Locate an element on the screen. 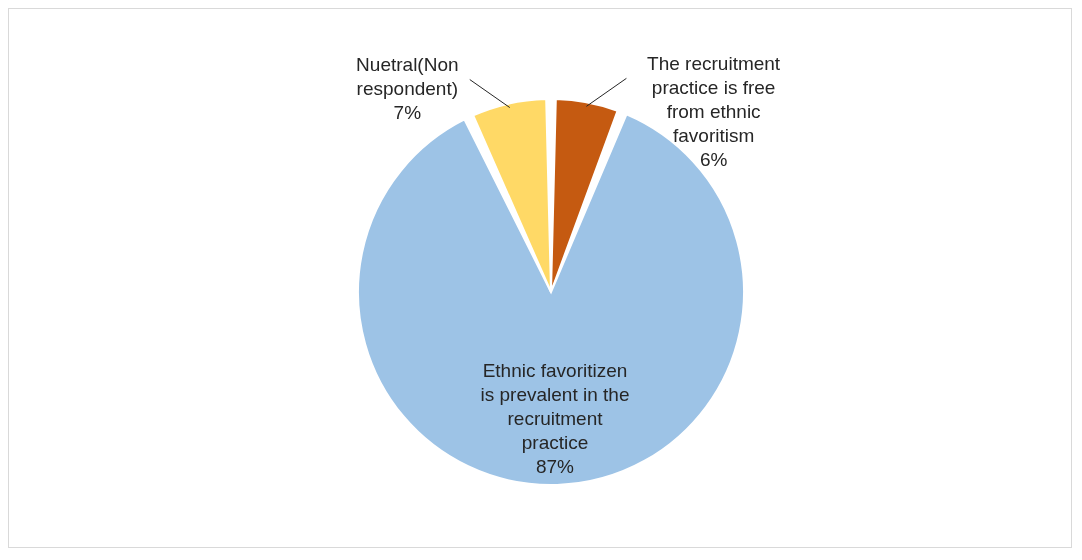 The width and height of the screenshot is (1082, 560). slice-label: Ethnic favoritizen is prevalent in the recruitment practice is located at coordinates (555, 407).